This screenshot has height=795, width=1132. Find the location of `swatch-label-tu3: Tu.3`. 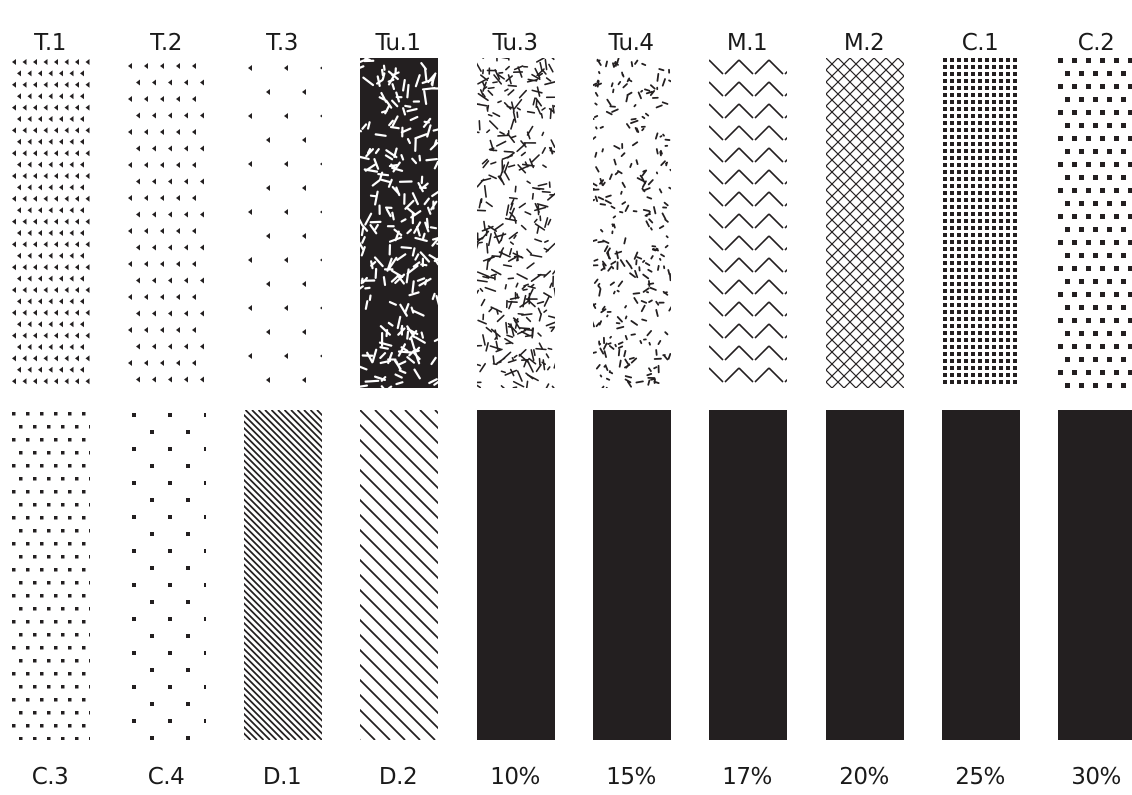

swatch-label-tu3: Tu.3 is located at coordinates (515, 43).